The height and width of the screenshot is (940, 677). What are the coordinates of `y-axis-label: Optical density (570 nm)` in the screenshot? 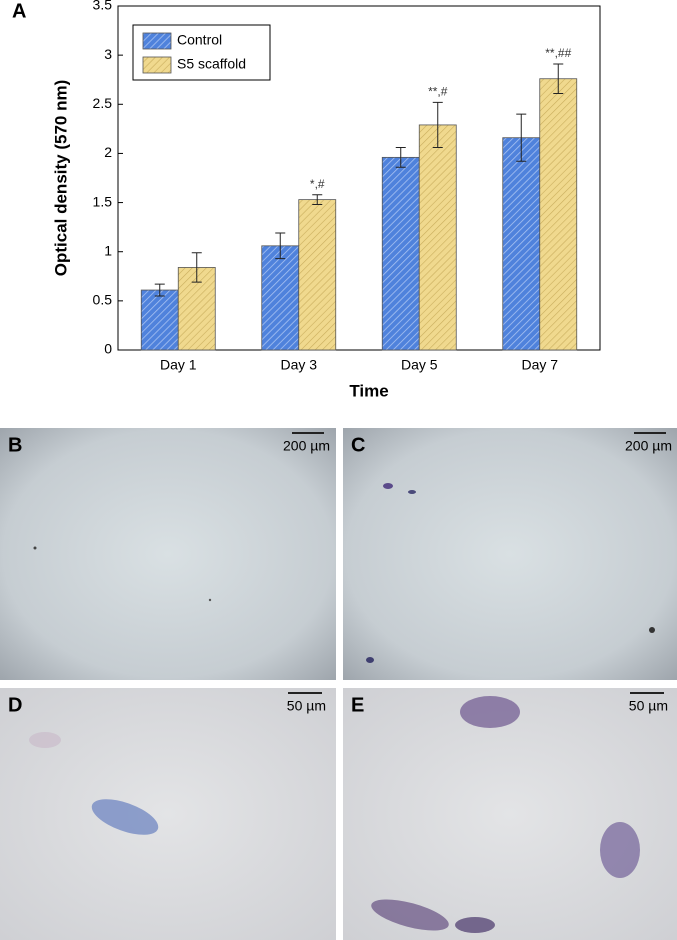 It's located at (60, 178).